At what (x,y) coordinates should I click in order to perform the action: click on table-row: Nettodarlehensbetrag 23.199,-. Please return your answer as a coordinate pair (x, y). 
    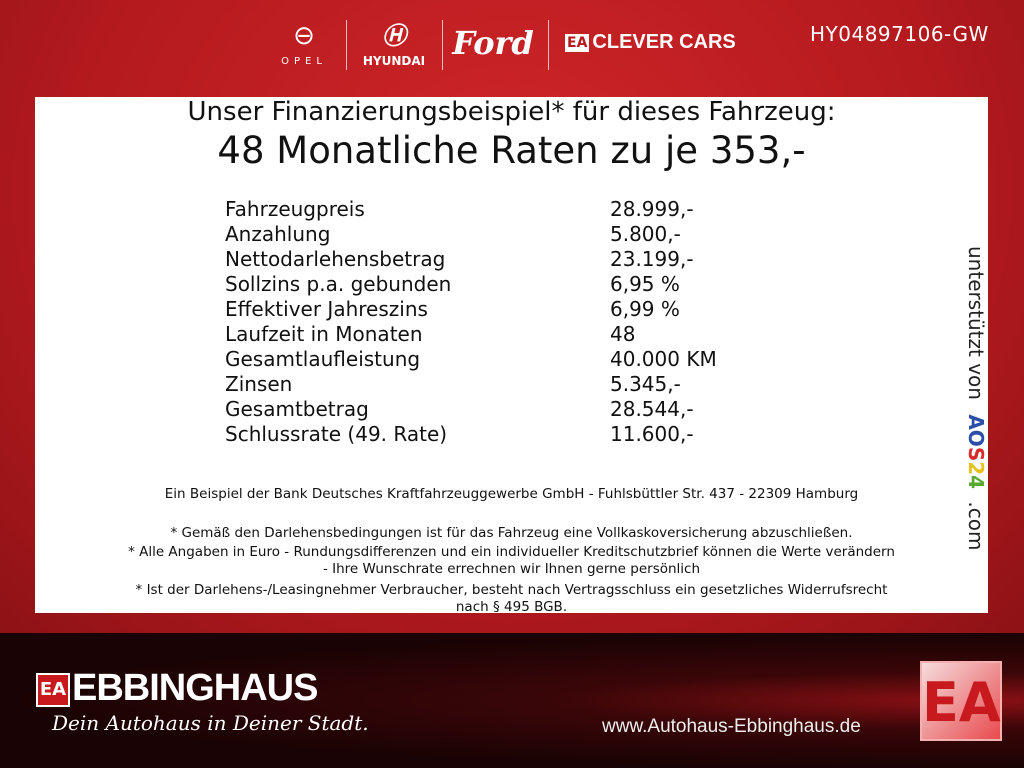
    Looking at the image, I should click on (459, 259).